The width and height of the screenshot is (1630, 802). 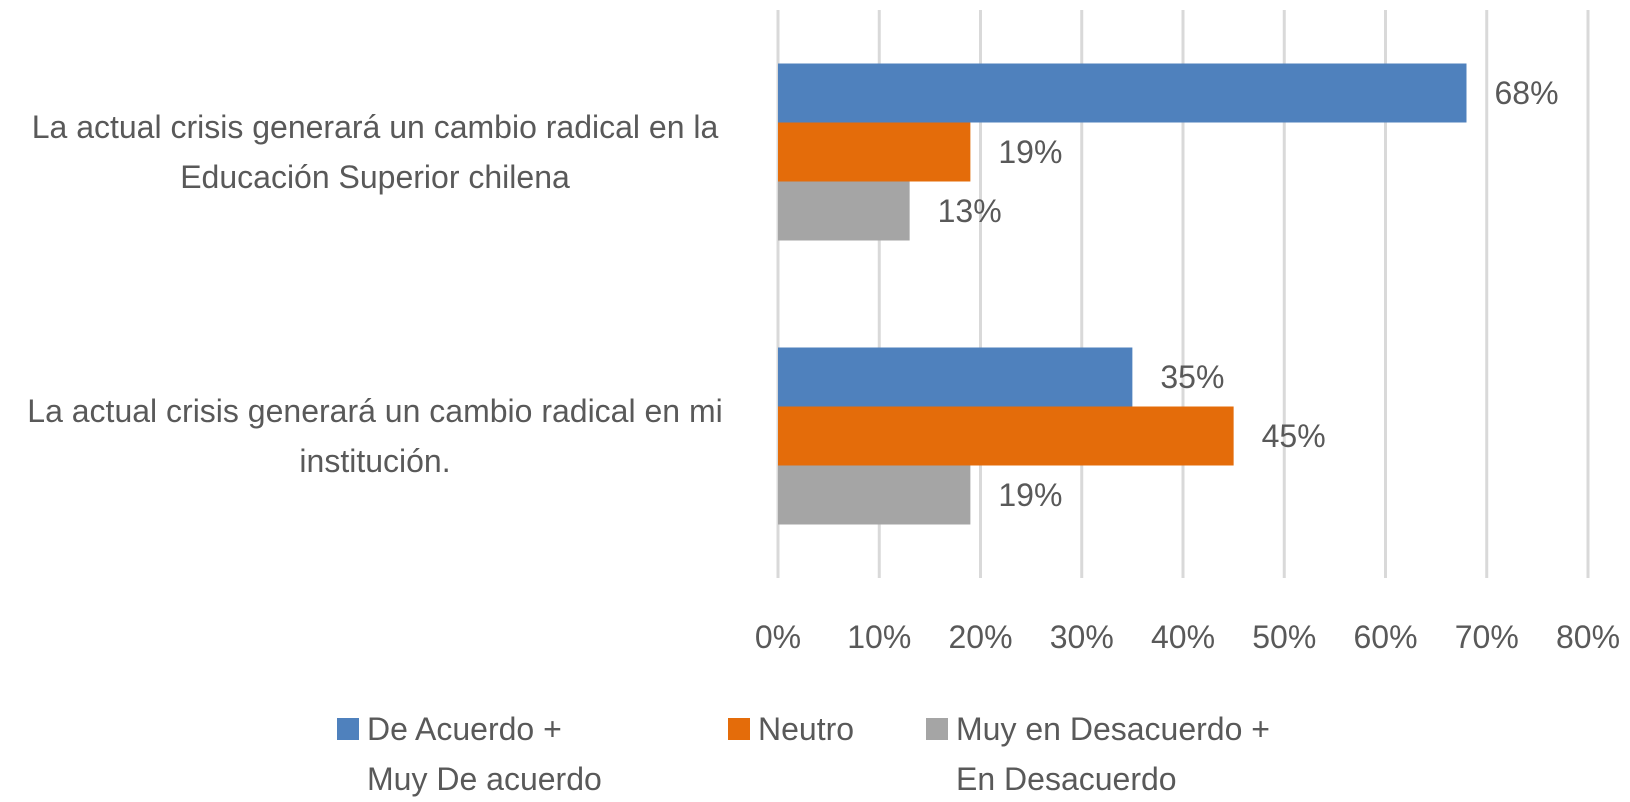 What do you see at coordinates (1486, 637) in the screenshot?
I see `x-tick-label: 70%` at bounding box center [1486, 637].